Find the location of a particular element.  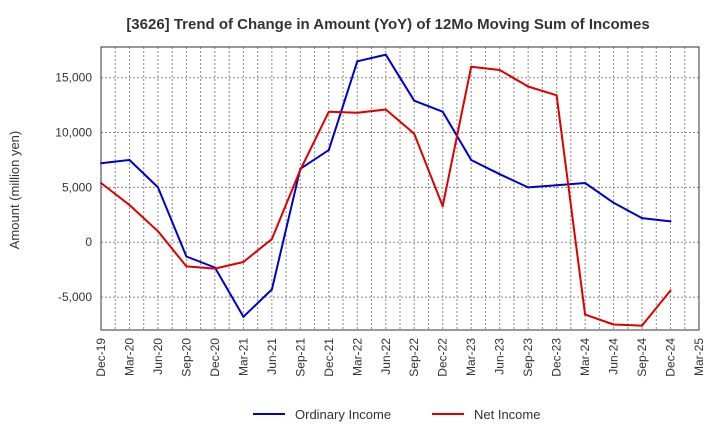

x-tick-label: Sep-21 is located at coordinates (300, 357).